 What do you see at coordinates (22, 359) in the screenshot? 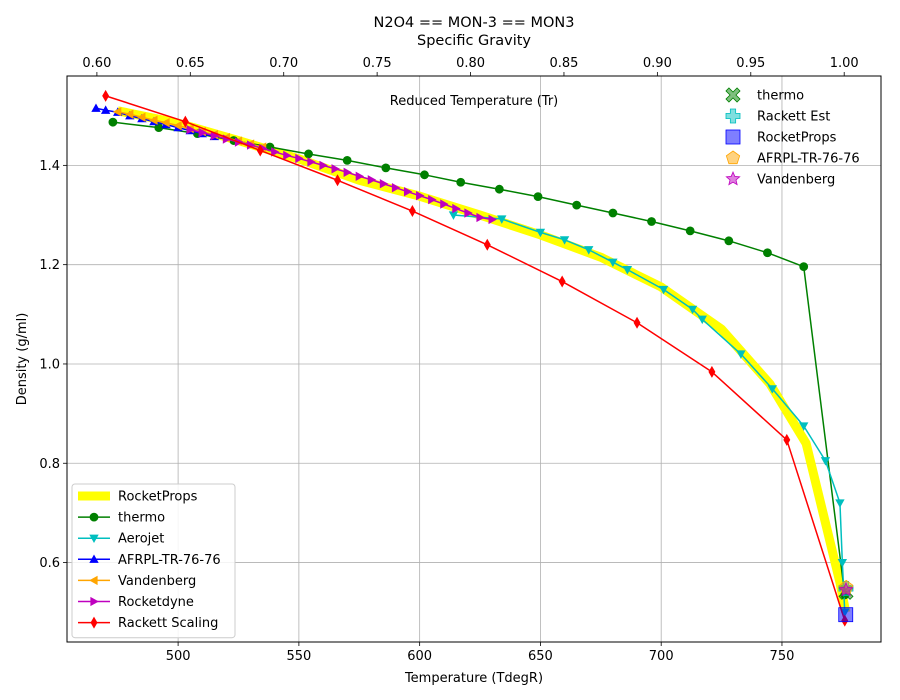
I see `y-axis-label: Density (g/ml)` at bounding box center [22, 359].